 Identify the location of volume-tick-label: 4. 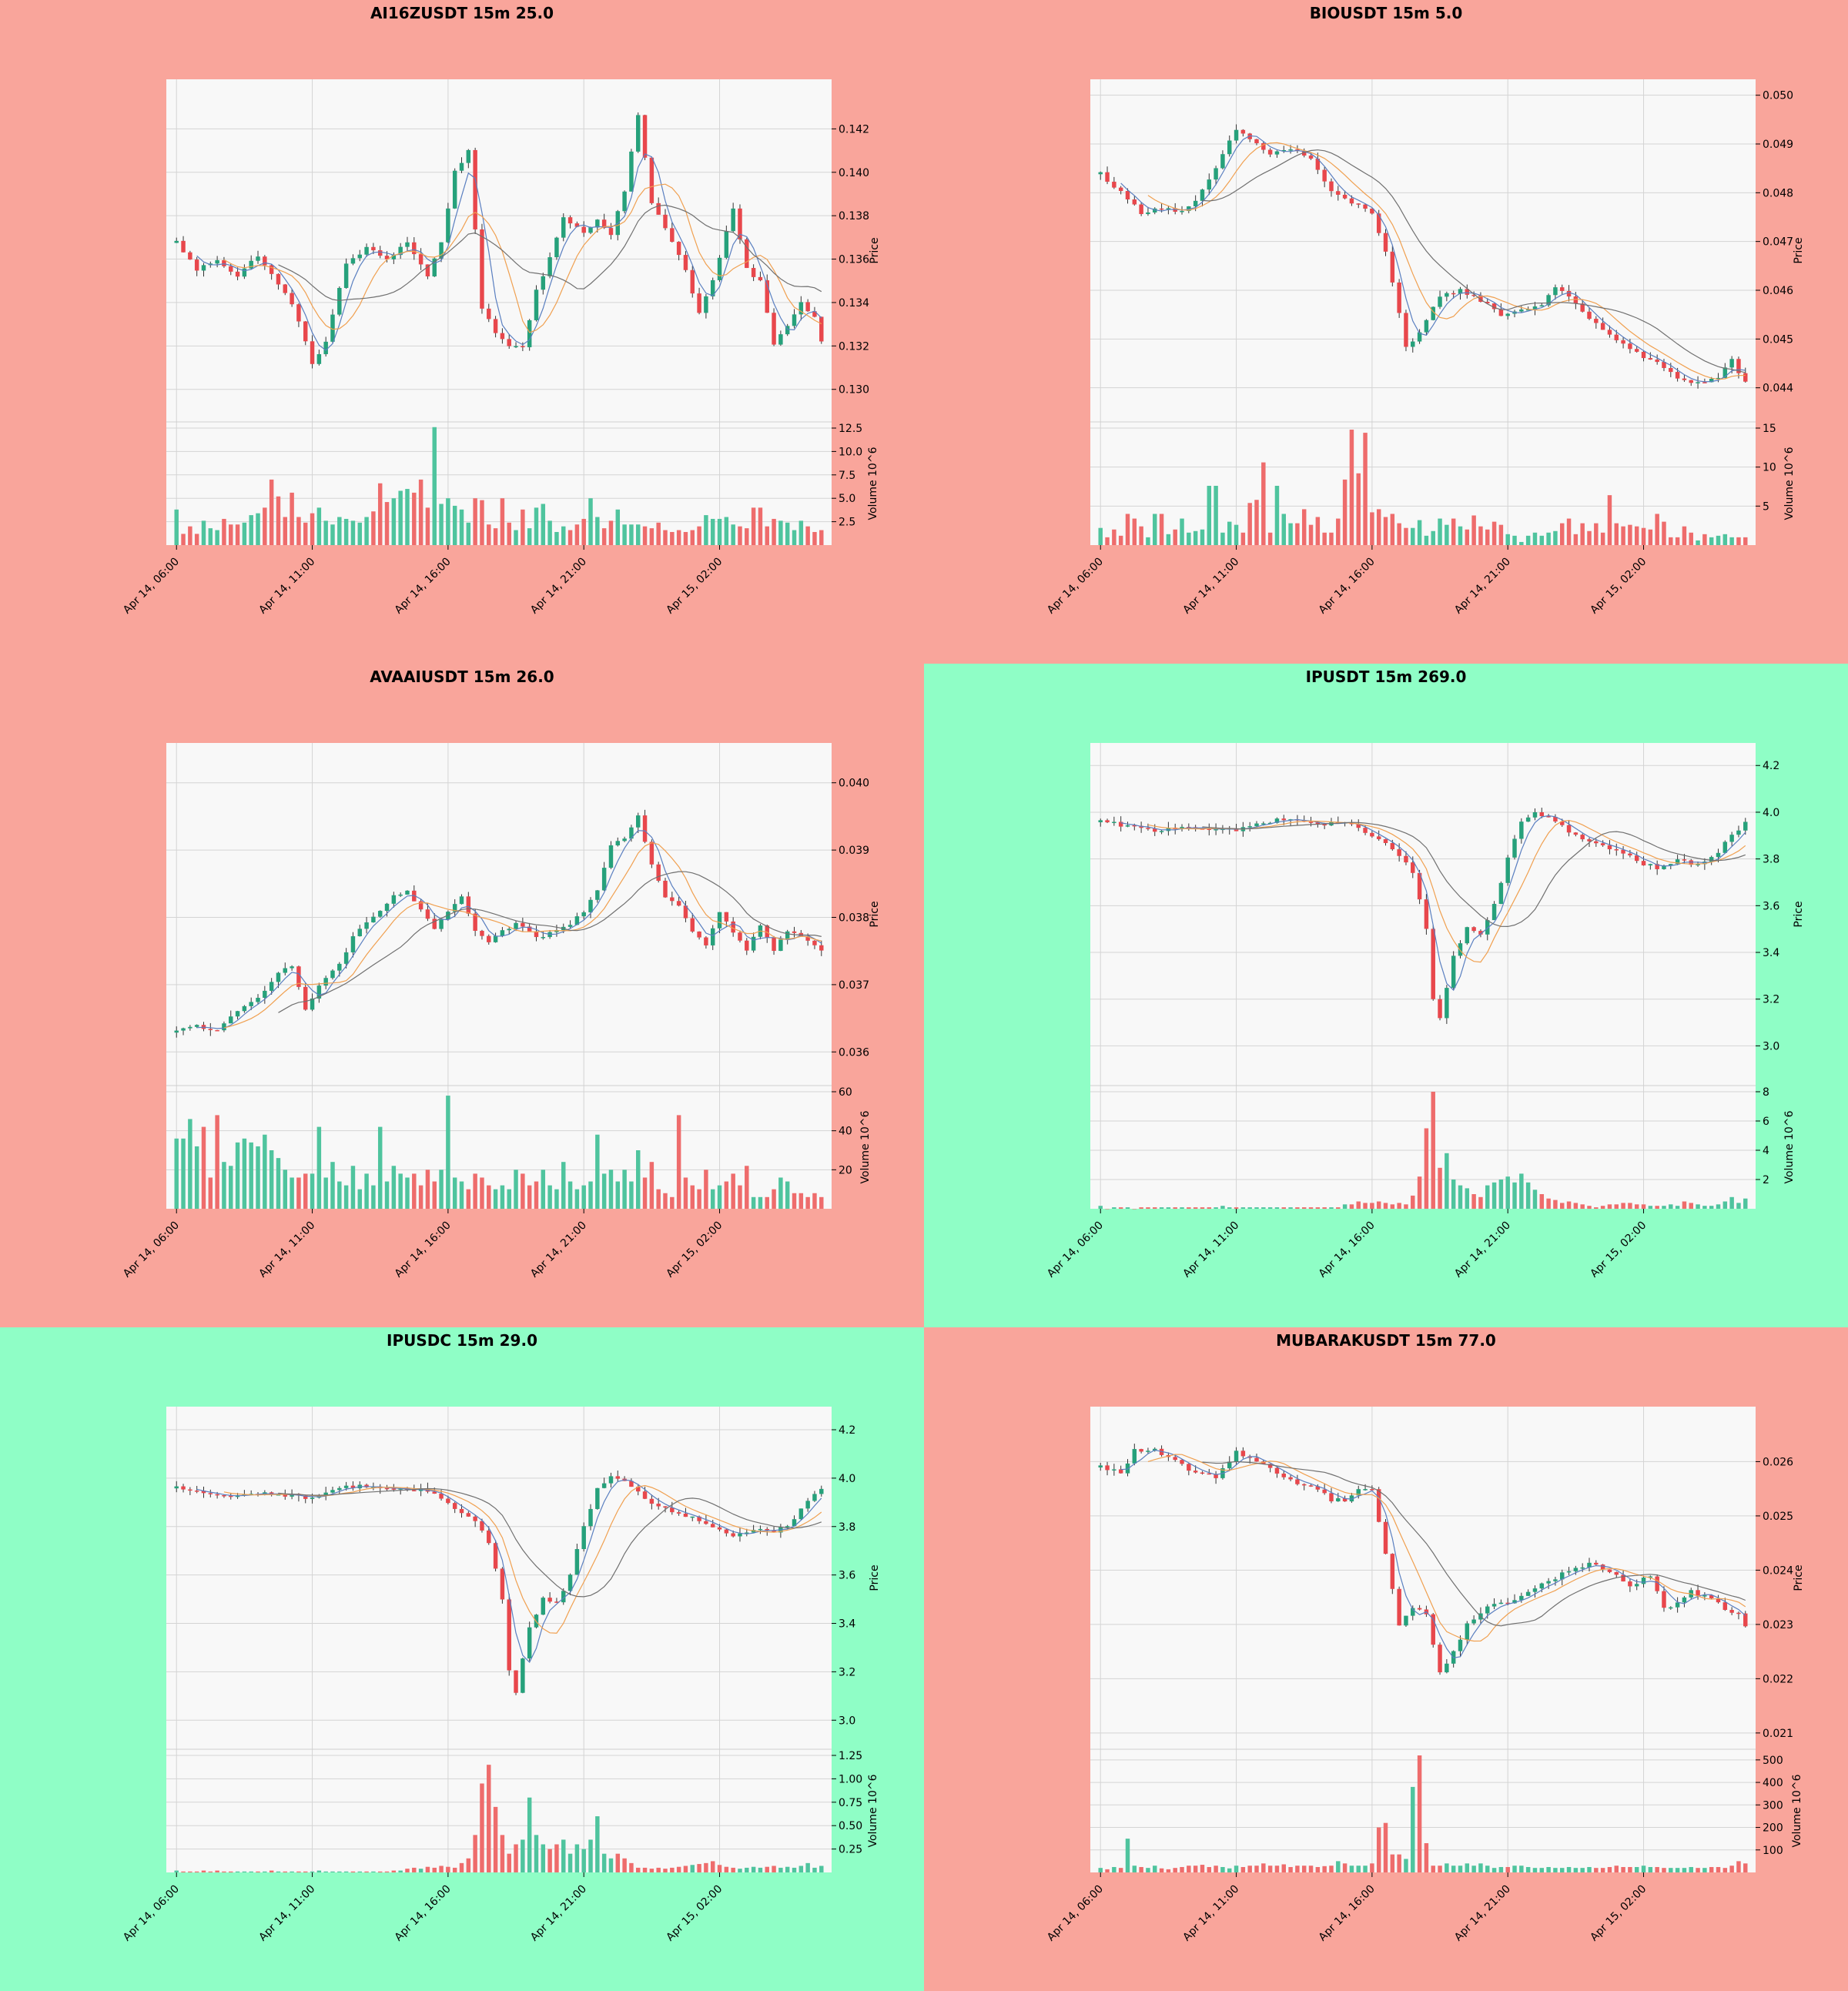
(1766, 1151).